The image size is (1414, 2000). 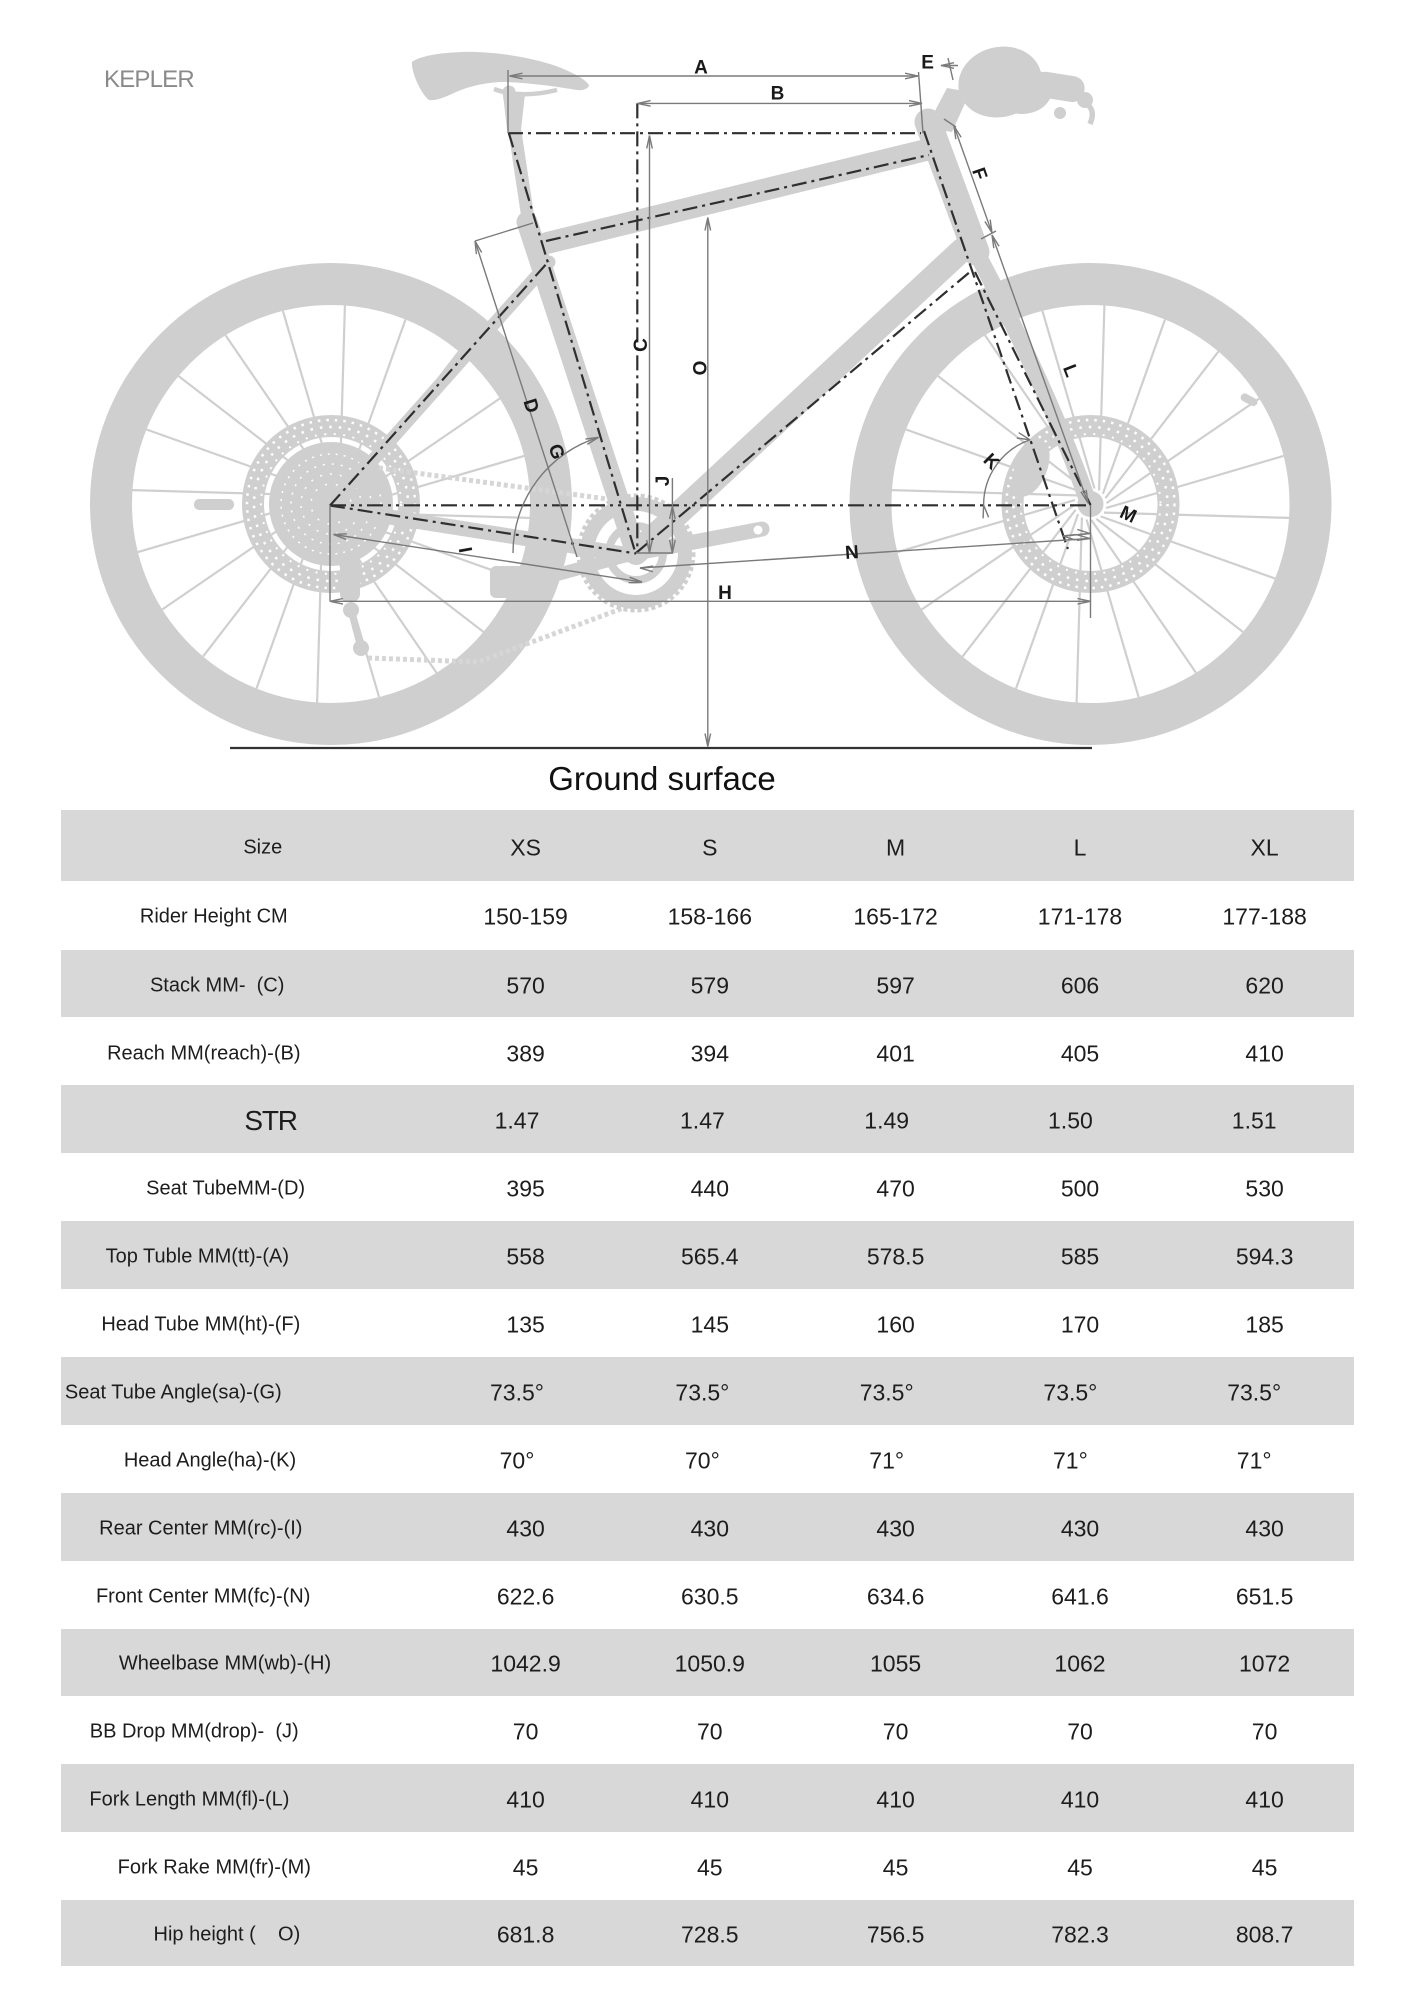 What do you see at coordinates (979, 174) in the screenshot?
I see `svg-text: F` at bounding box center [979, 174].